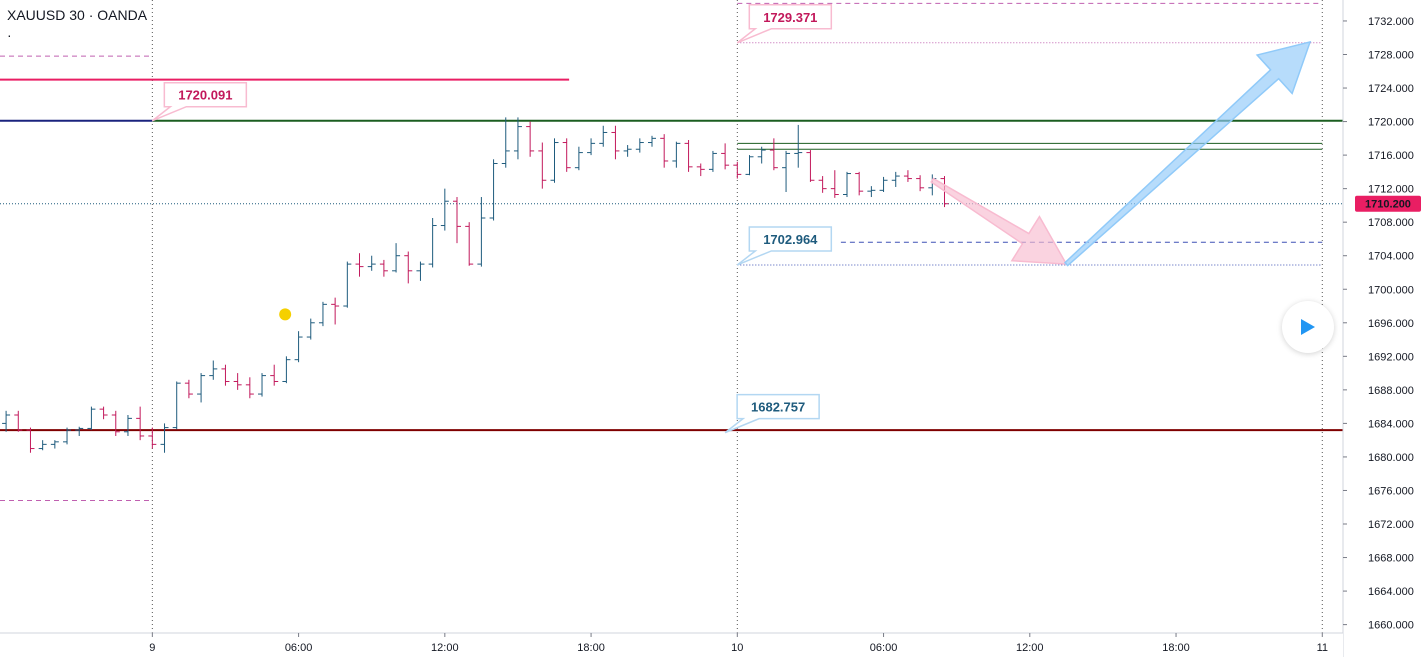 This screenshot has height=657, width=1423. I want to click on time-axis: 9 06:00 12:00 18:00 10 06:00 12:00 18:00 11, so click(671, 644).